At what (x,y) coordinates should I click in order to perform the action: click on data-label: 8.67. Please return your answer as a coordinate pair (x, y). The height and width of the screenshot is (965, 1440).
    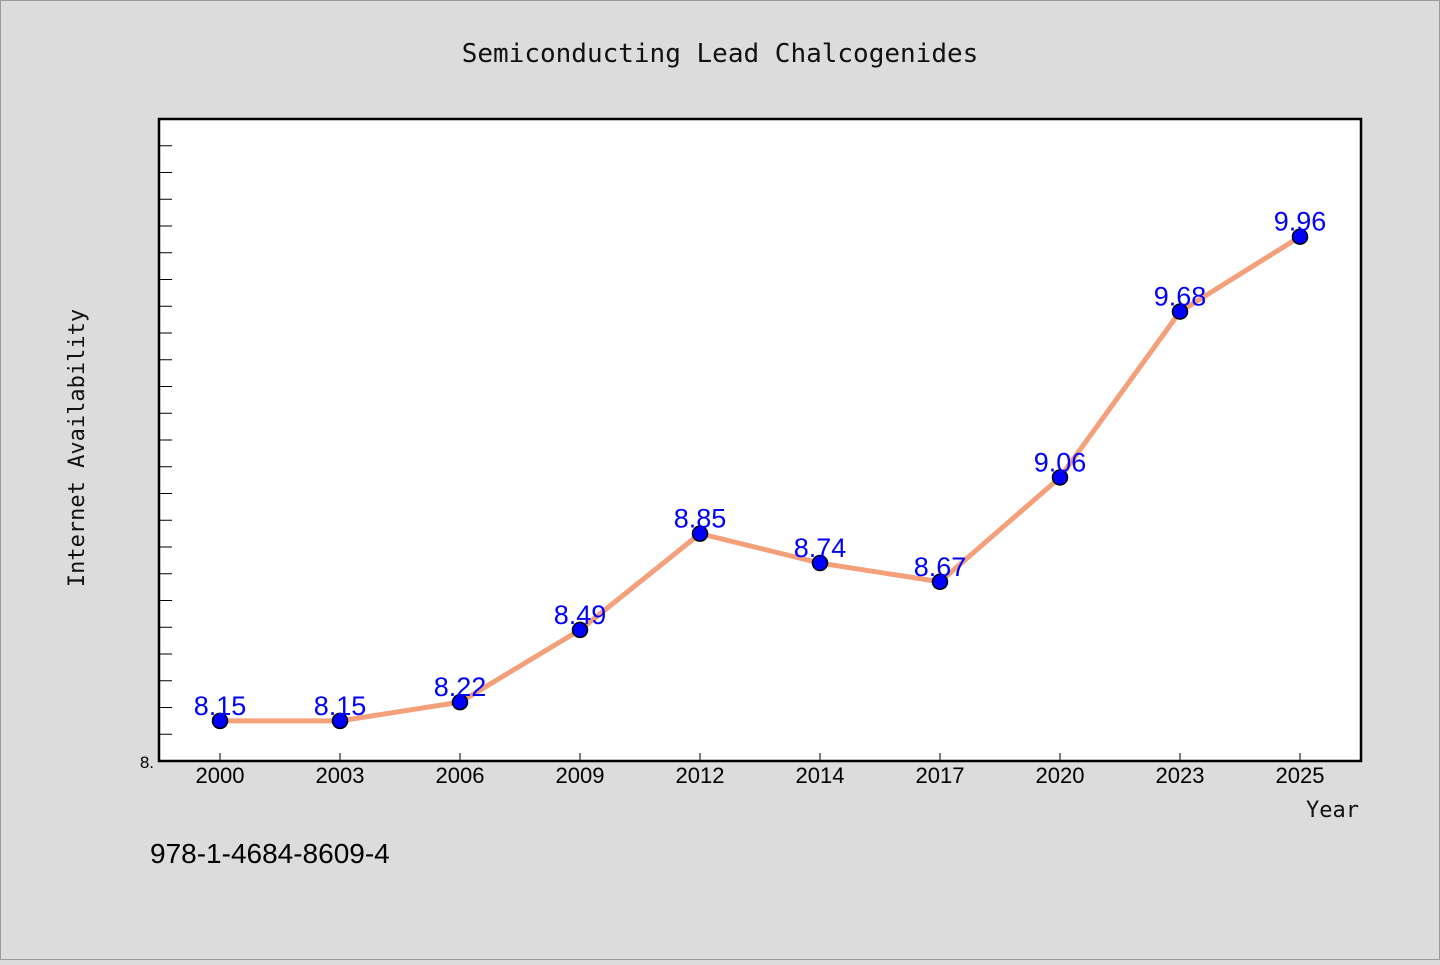
    Looking at the image, I should click on (940, 567).